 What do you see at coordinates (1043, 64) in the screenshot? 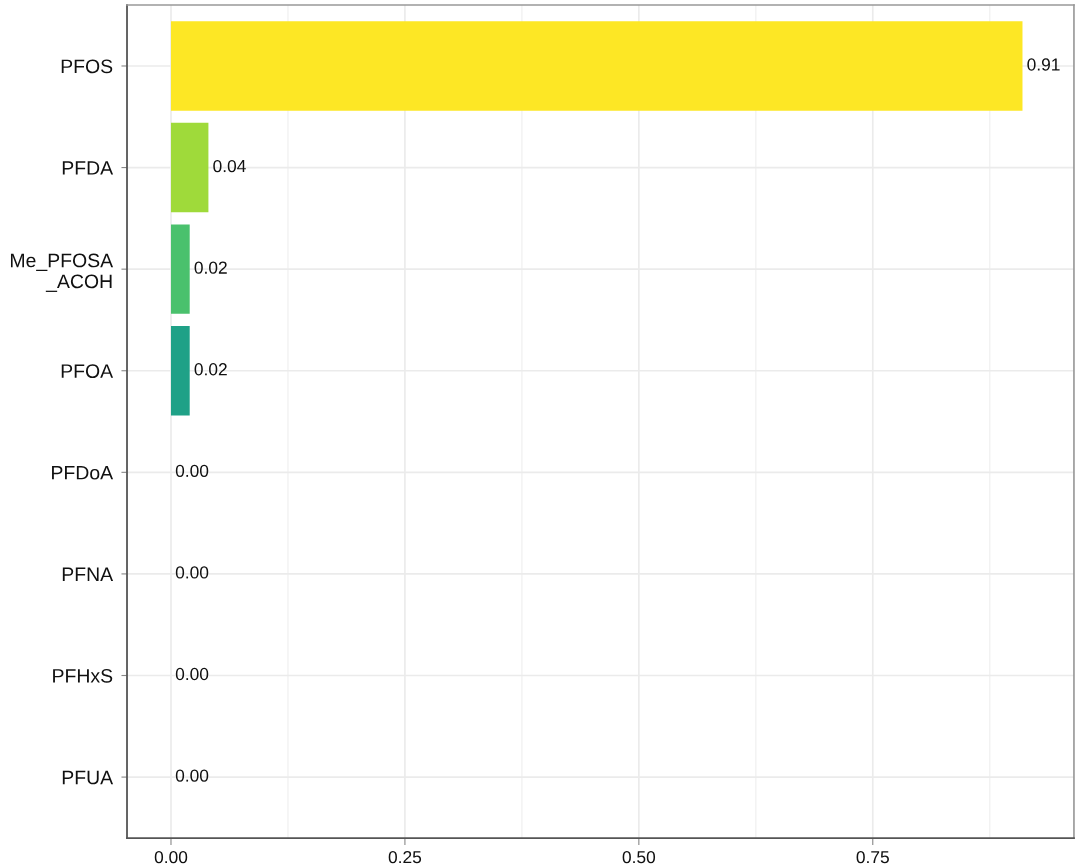
I see `data-label: 0.91` at bounding box center [1043, 64].